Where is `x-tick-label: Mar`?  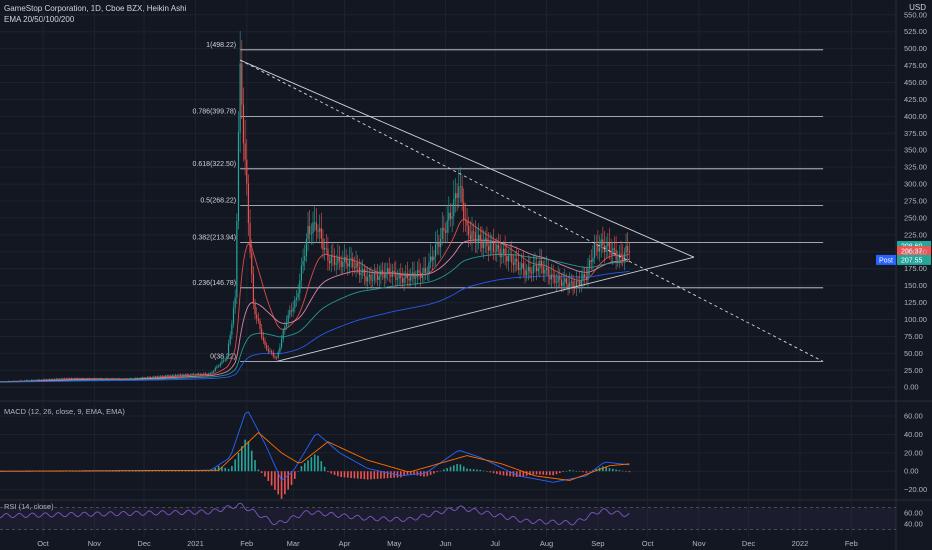 x-tick-label: Mar is located at coordinates (293, 543).